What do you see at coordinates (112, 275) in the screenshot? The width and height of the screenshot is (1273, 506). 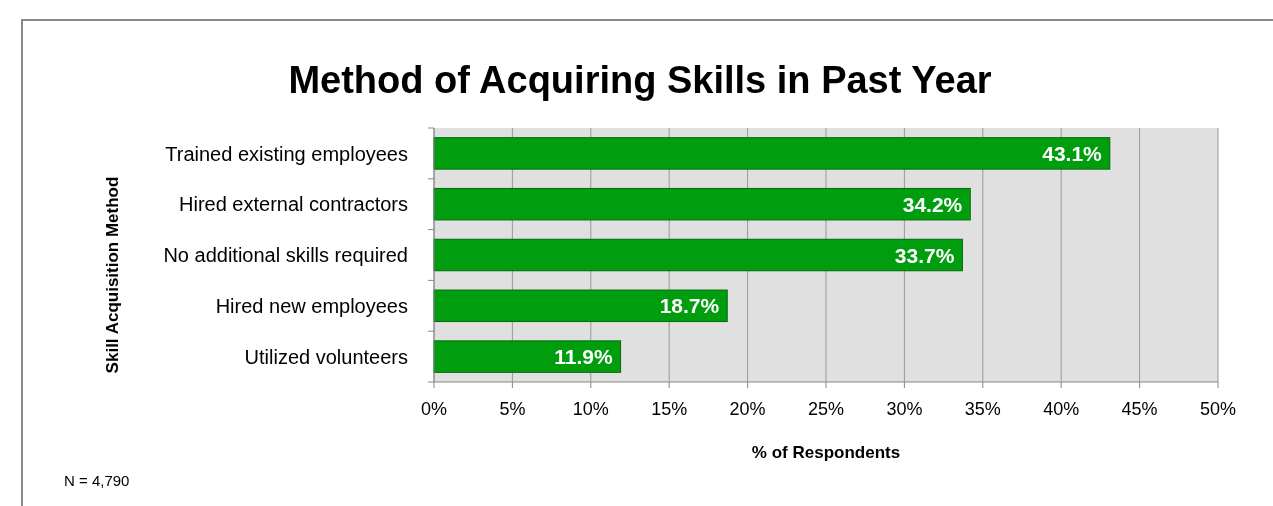 I see `y-axis-title: Skill Acquisition Method` at bounding box center [112, 275].